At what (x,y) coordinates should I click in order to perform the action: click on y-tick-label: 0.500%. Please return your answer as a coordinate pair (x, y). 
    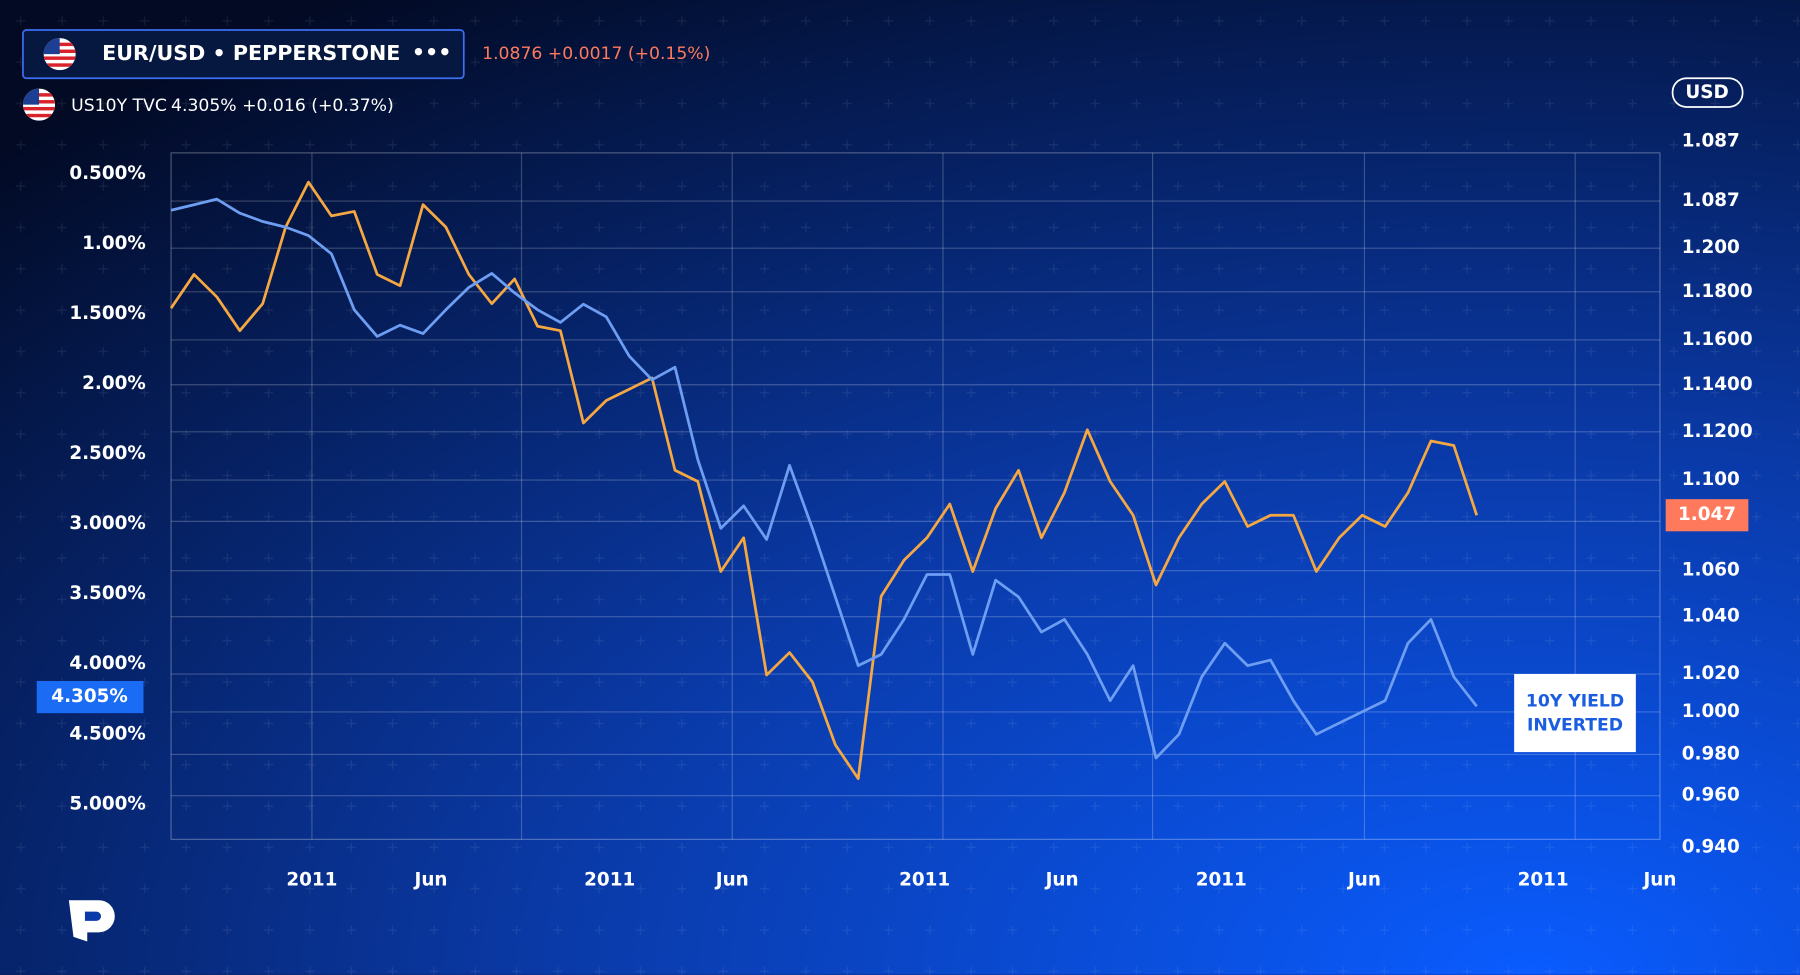
    Looking at the image, I should click on (107, 173).